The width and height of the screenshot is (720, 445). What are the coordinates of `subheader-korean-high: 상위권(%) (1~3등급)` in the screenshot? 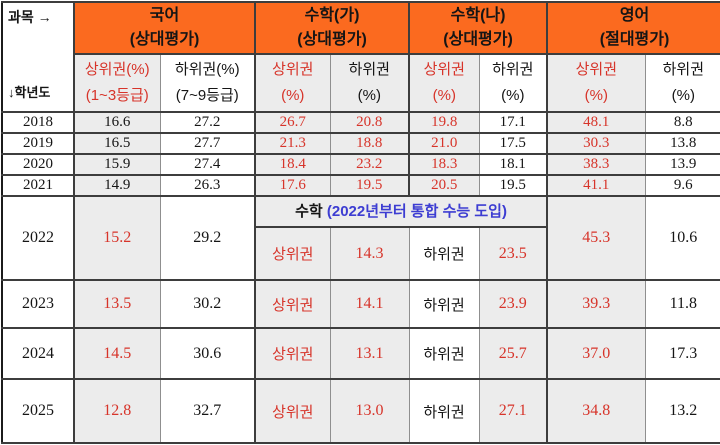 It's located at (117, 83).